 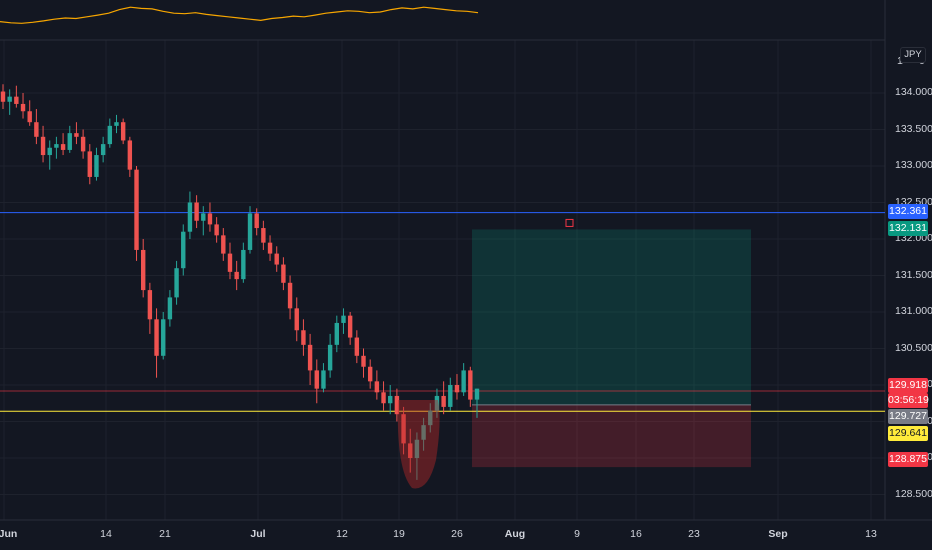 I want to click on price-tag-yellow-line: 129.641, so click(x=908, y=433).